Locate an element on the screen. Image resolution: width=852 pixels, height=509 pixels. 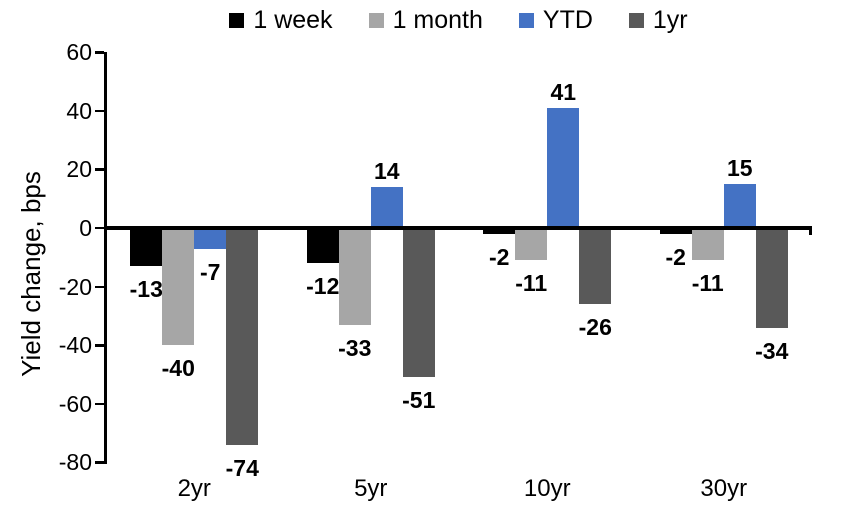
bar-value-label: 15 is located at coordinates (739, 168).